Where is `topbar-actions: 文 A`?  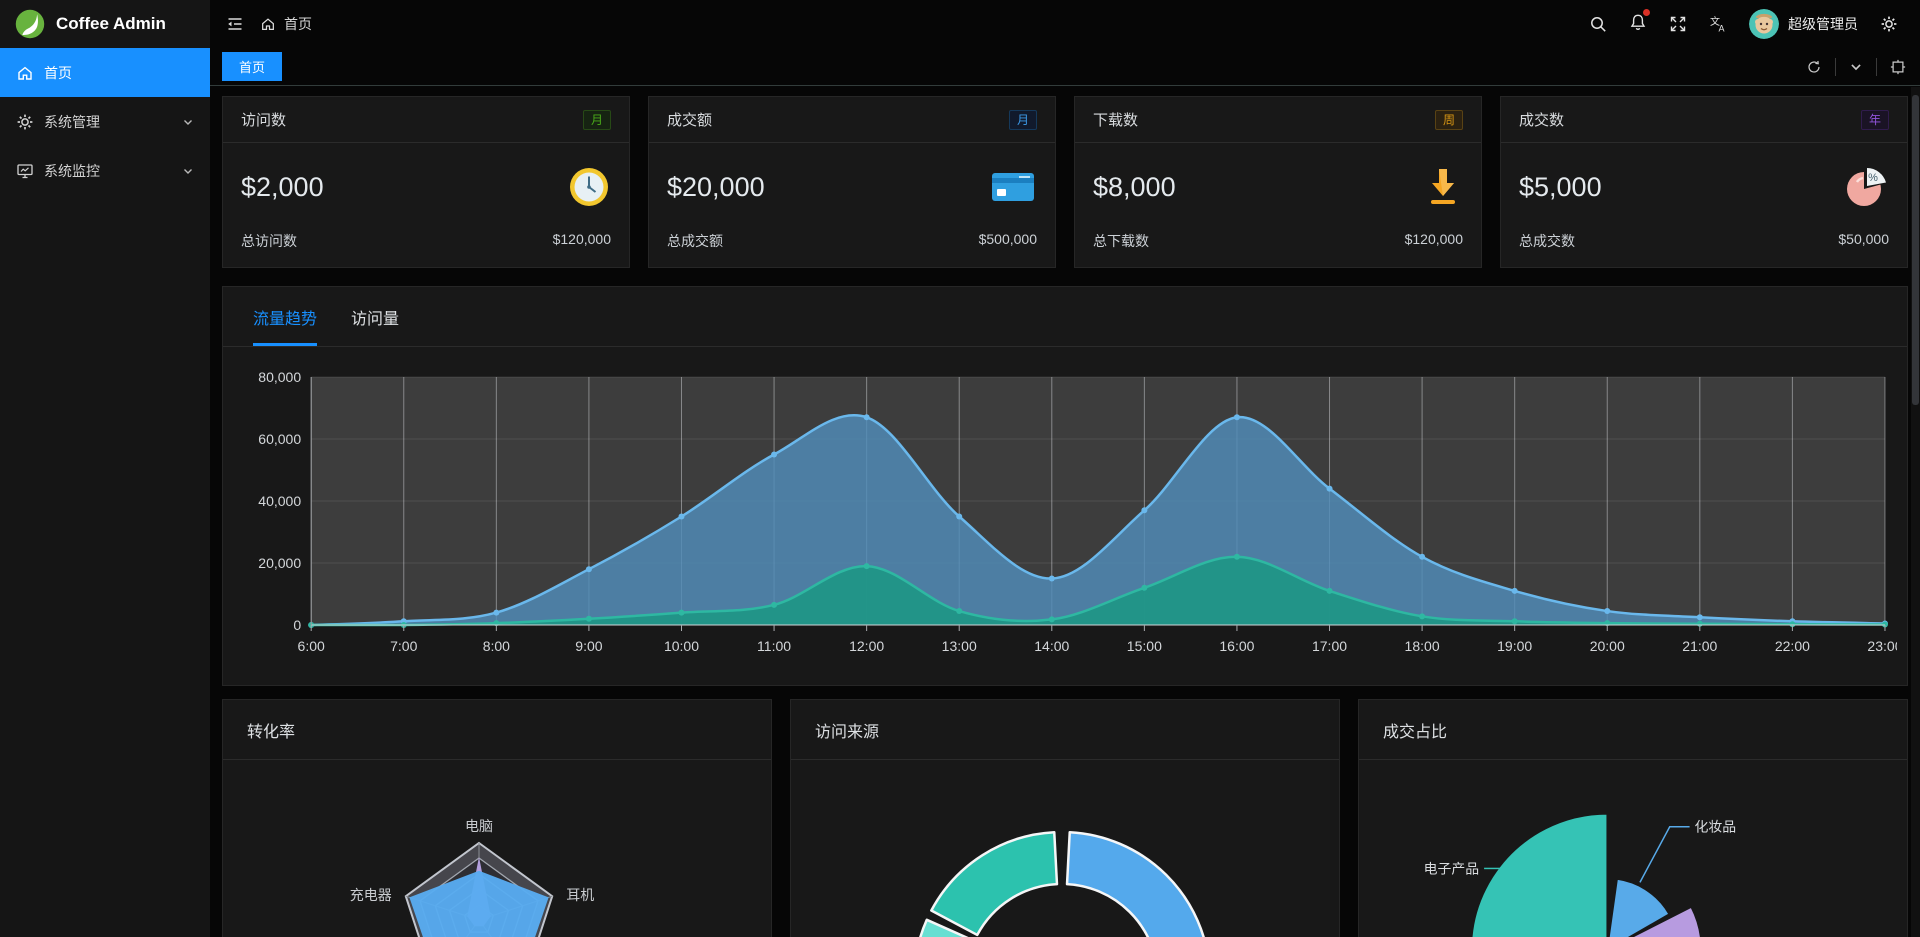 topbar-actions: 文 A is located at coordinates (1743, 23).